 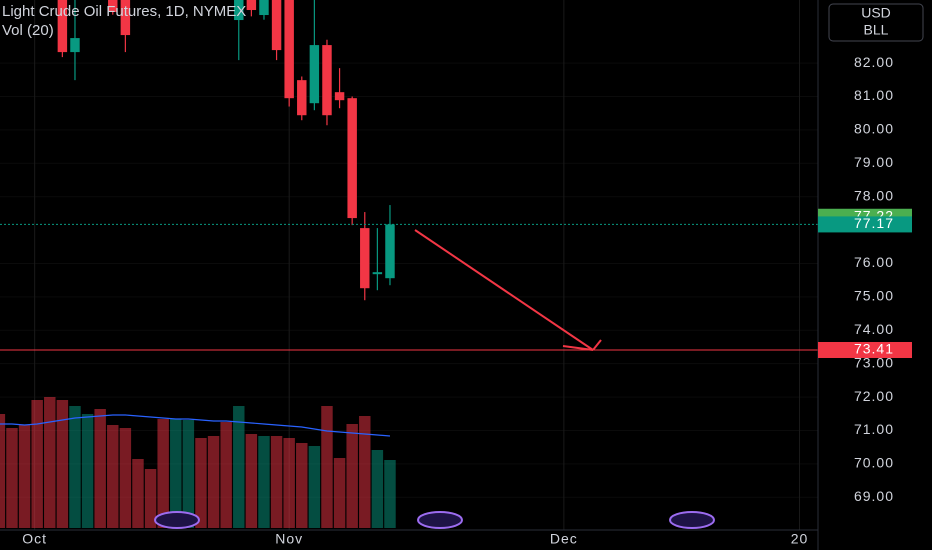 What do you see at coordinates (874, 62) in the screenshot?
I see `y-tick-label: 82.00` at bounding box center [874, 62].